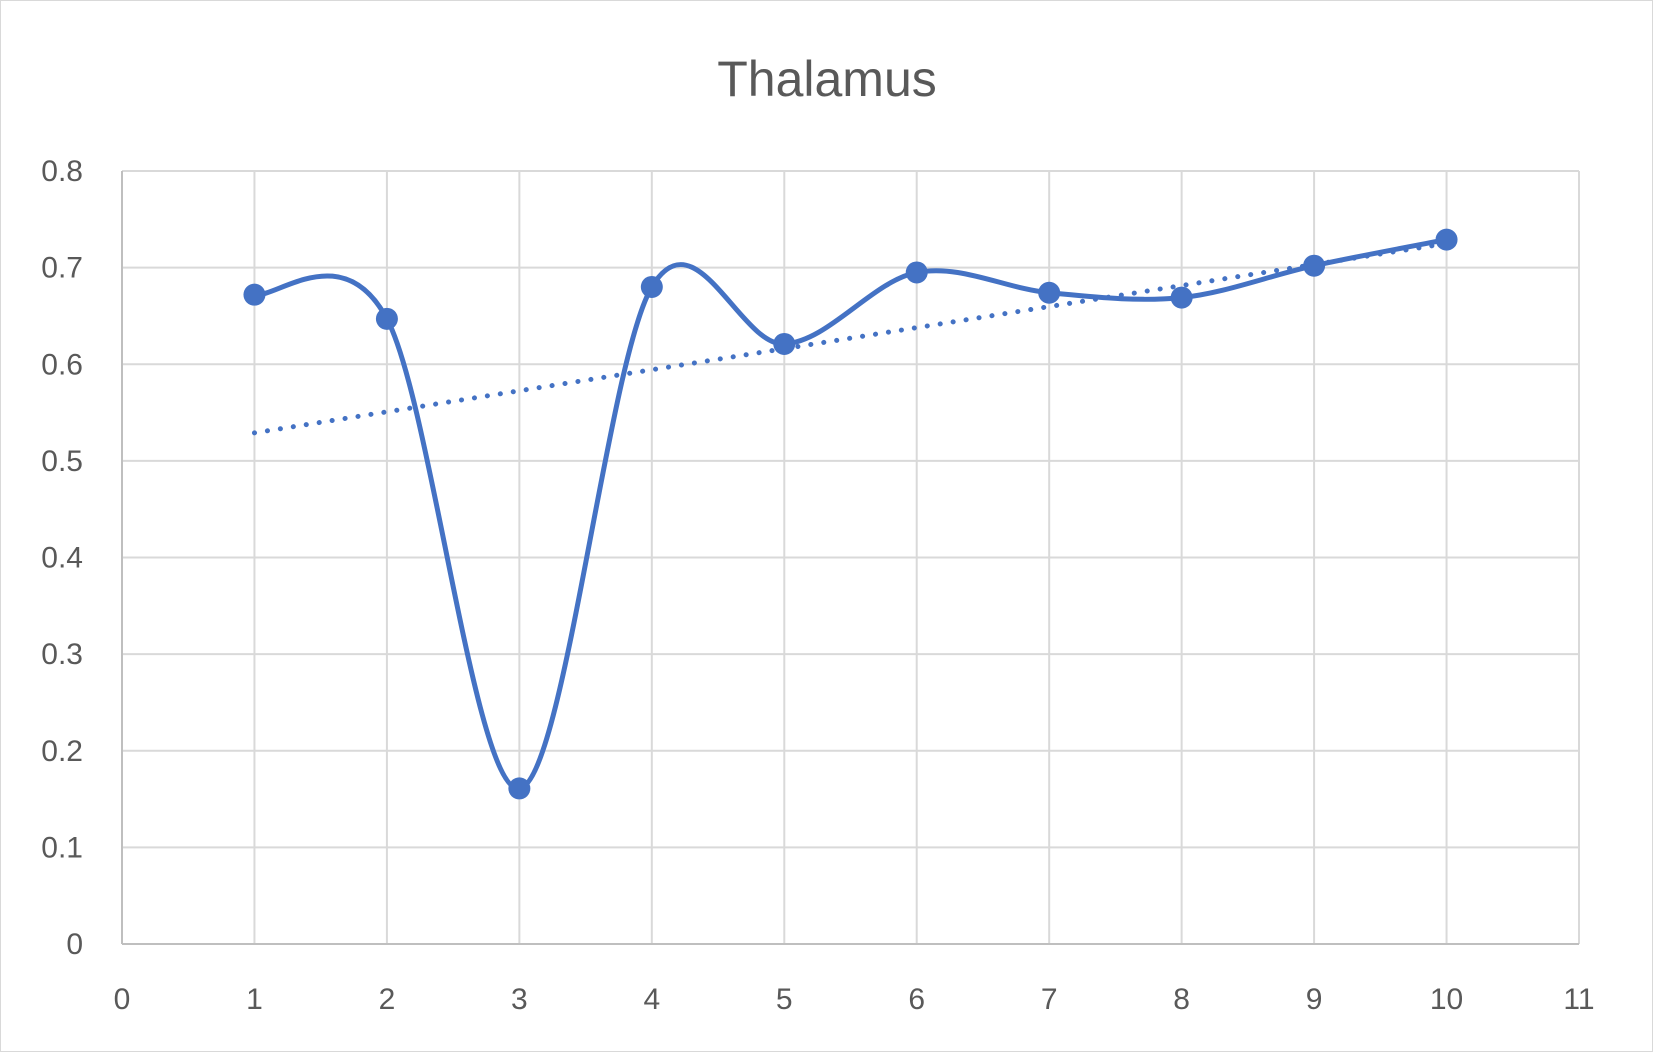 The image size is (1653, 1053). Describe the element at coordinates (1446, 999) in the screenshot. I see `x-tick-label: 10` at that location.